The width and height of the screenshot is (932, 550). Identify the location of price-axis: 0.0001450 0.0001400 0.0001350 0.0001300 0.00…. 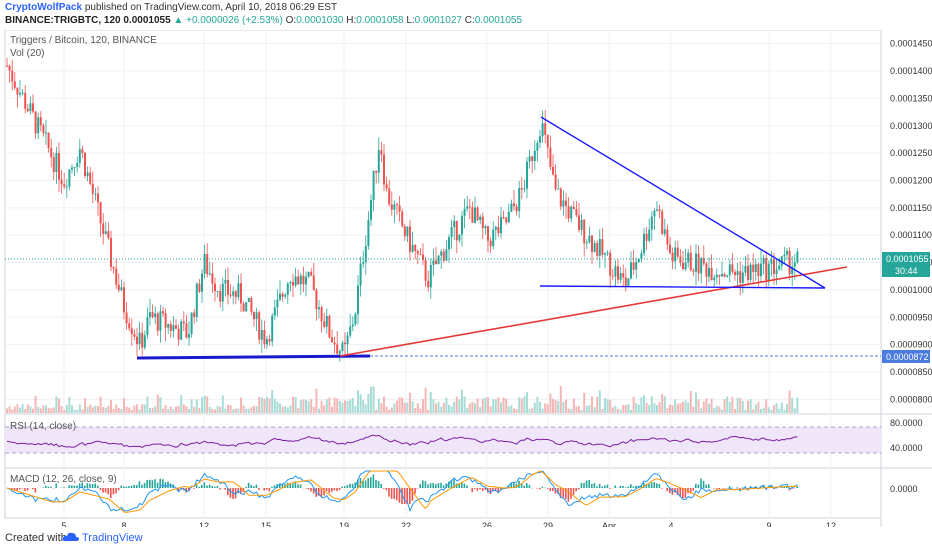
(911, 246).